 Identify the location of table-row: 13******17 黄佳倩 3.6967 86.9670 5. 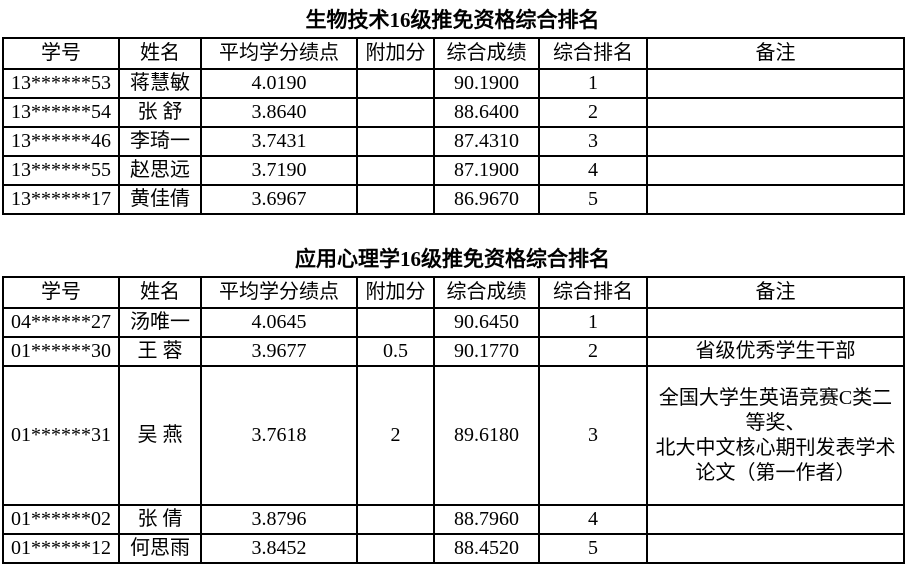
(453, 199).